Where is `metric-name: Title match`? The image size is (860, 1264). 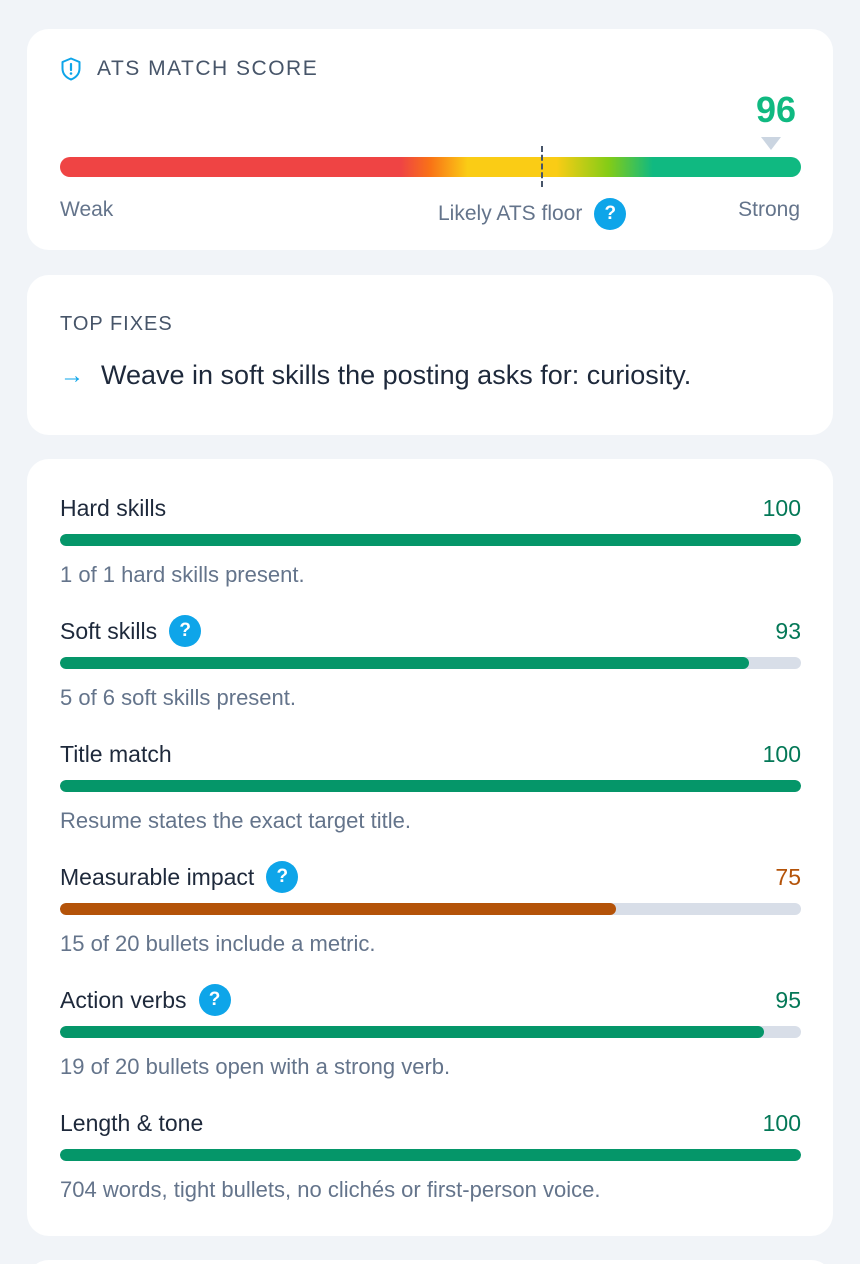
metric-name: Title match is located at coordinates (116, 753).